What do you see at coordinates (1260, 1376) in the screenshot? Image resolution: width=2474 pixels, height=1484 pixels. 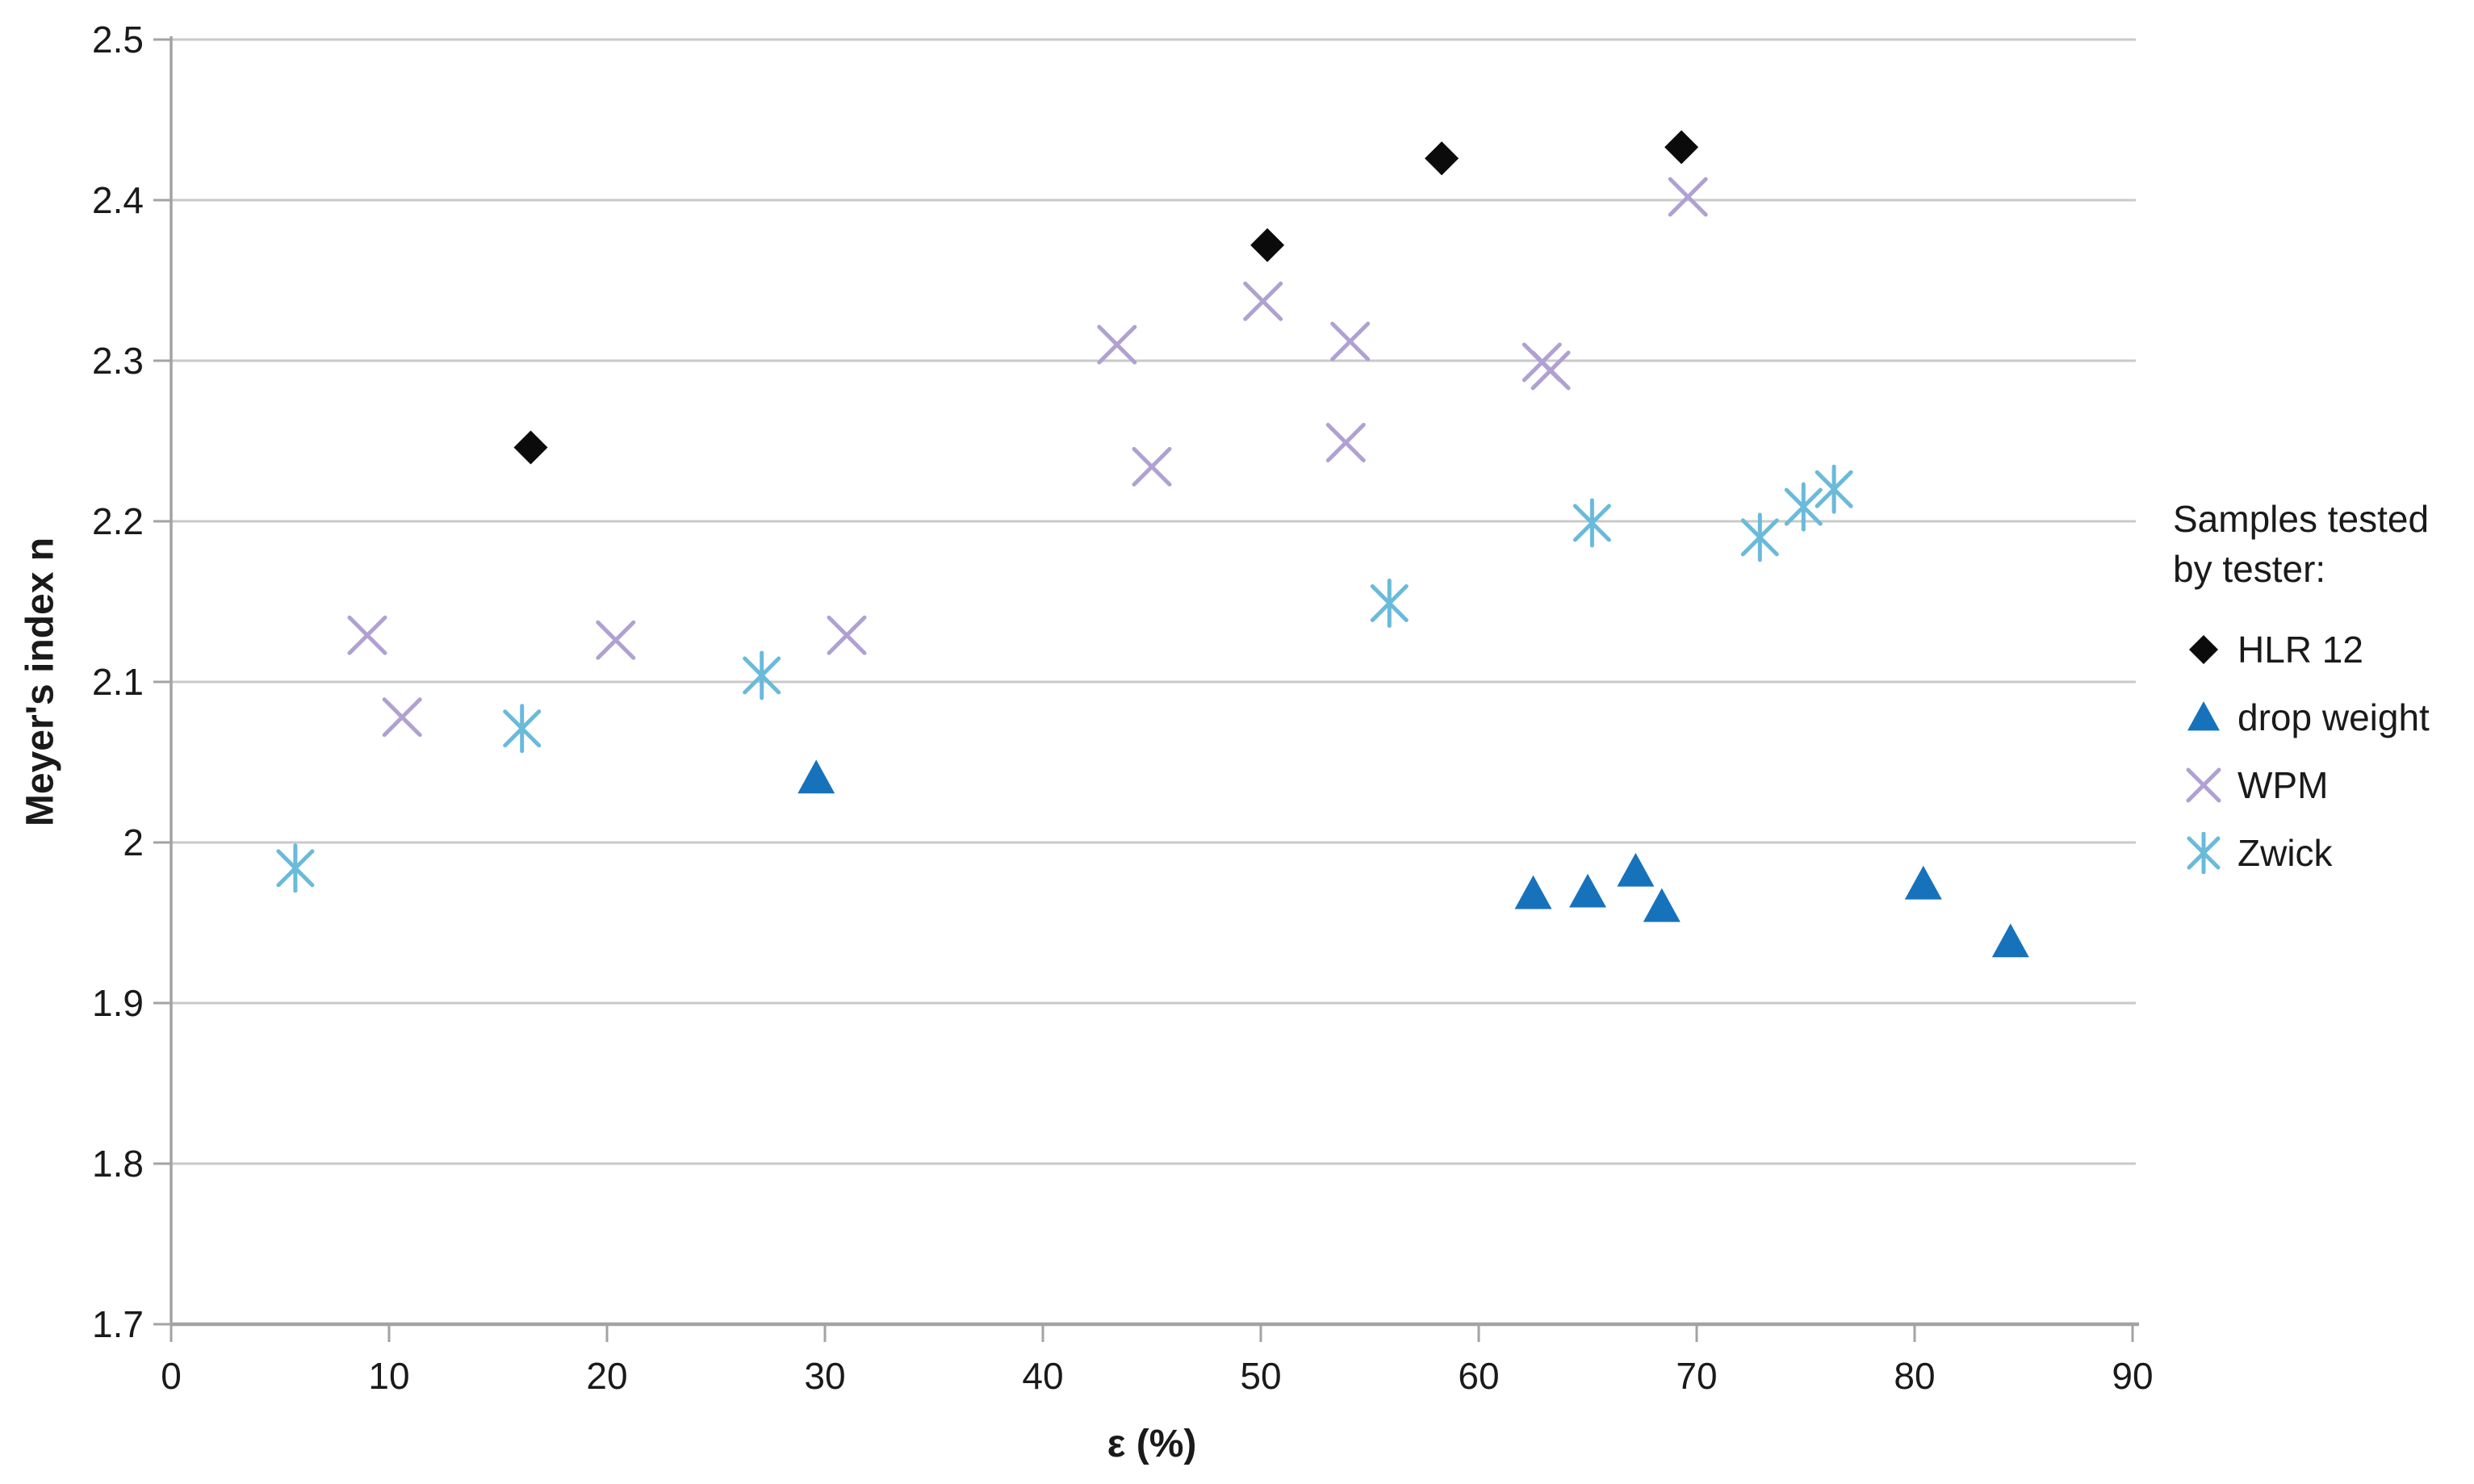 I see `x-axis-tick-label: 50` at bounding box center [1260, 1376].